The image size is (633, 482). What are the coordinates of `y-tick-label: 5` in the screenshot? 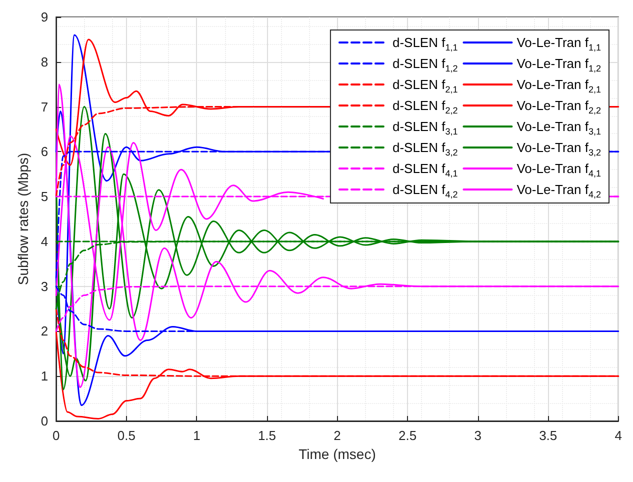 It's located at (44, 196).